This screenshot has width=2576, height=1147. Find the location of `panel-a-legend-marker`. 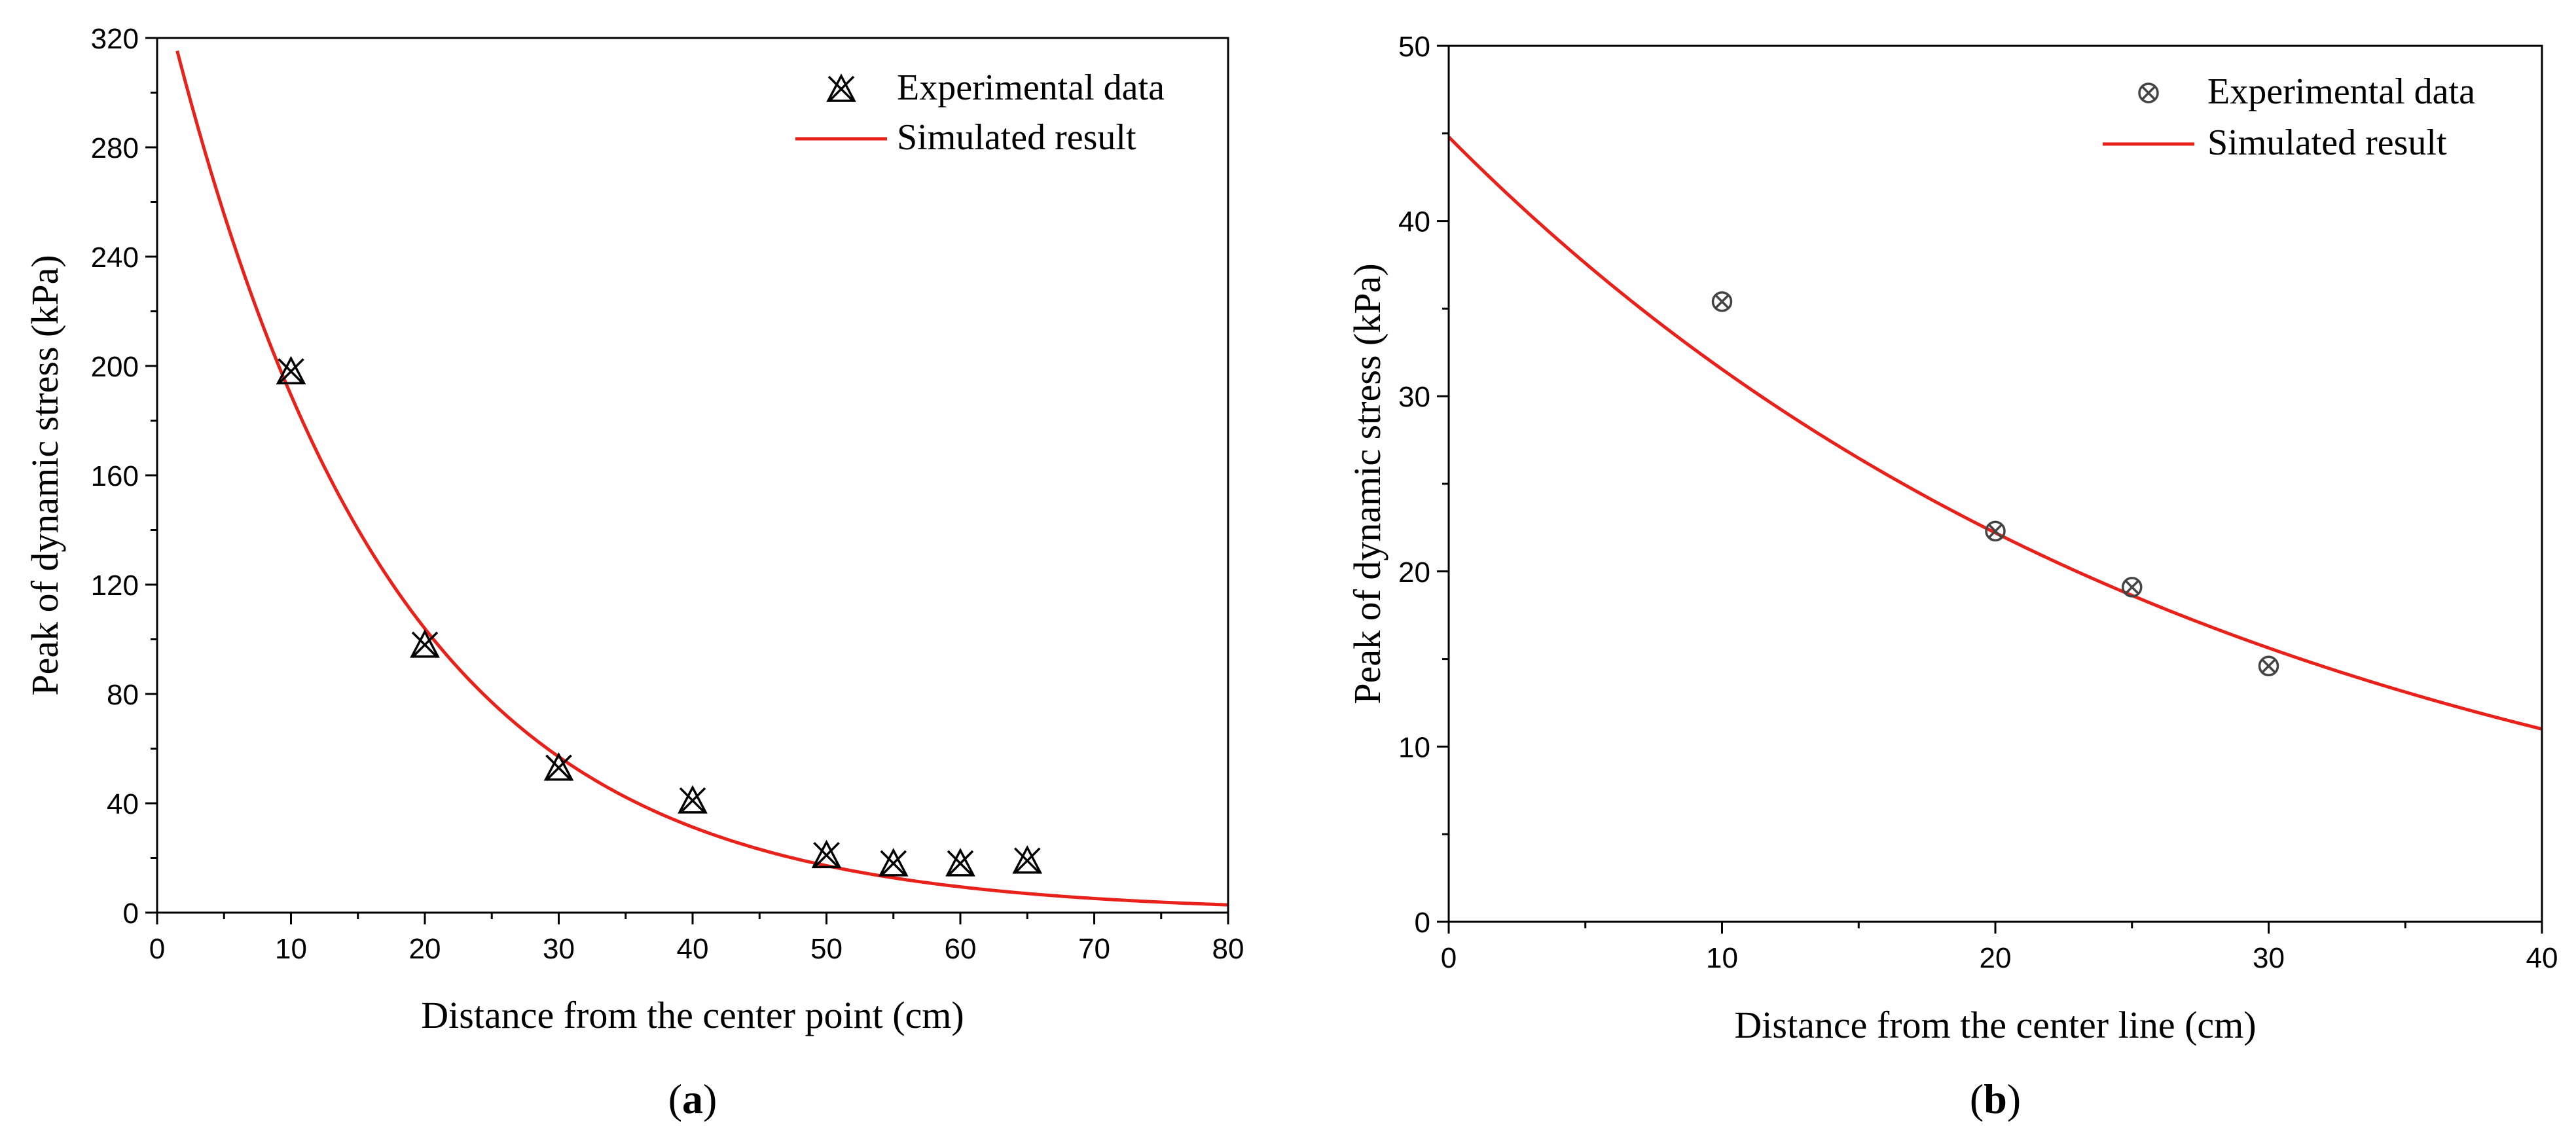

panel-a-legend-marker is located at coordinates (841, 88).